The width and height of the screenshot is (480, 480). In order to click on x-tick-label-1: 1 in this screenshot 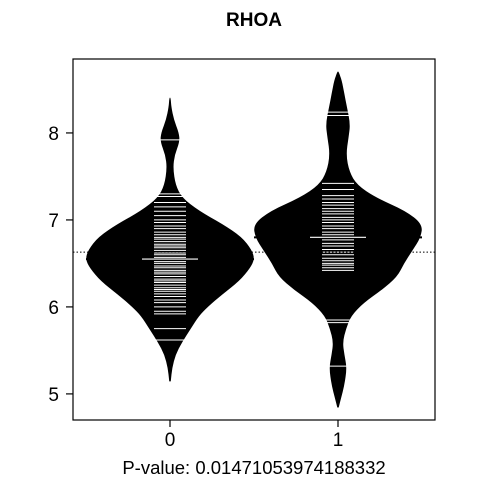, I will do `click(338, 440)`.